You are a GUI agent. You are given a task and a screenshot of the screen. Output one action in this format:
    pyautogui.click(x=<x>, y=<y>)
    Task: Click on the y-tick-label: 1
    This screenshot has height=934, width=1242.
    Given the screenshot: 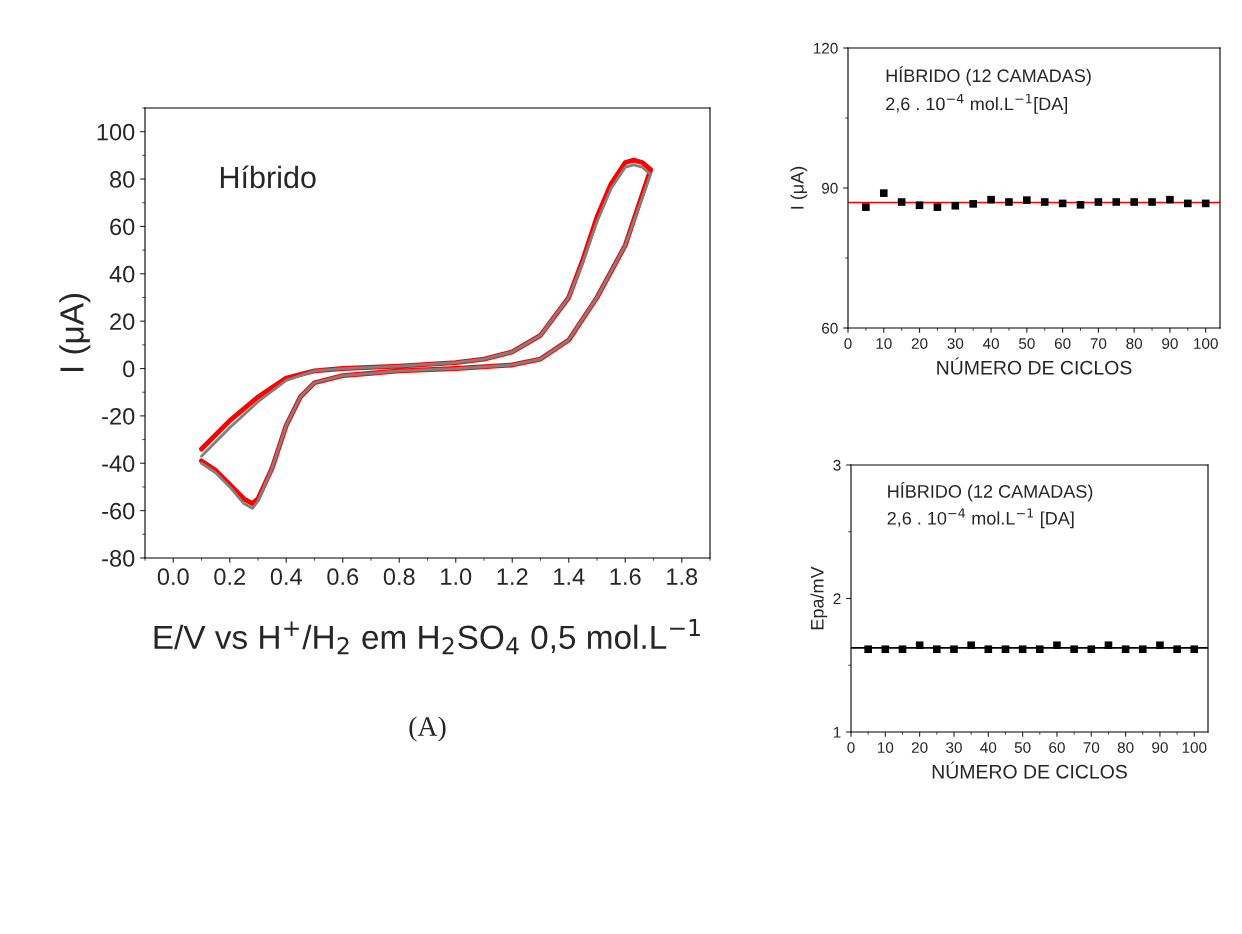 What is the action you would take?
    pyautogui.click(x=837, y=732)
    